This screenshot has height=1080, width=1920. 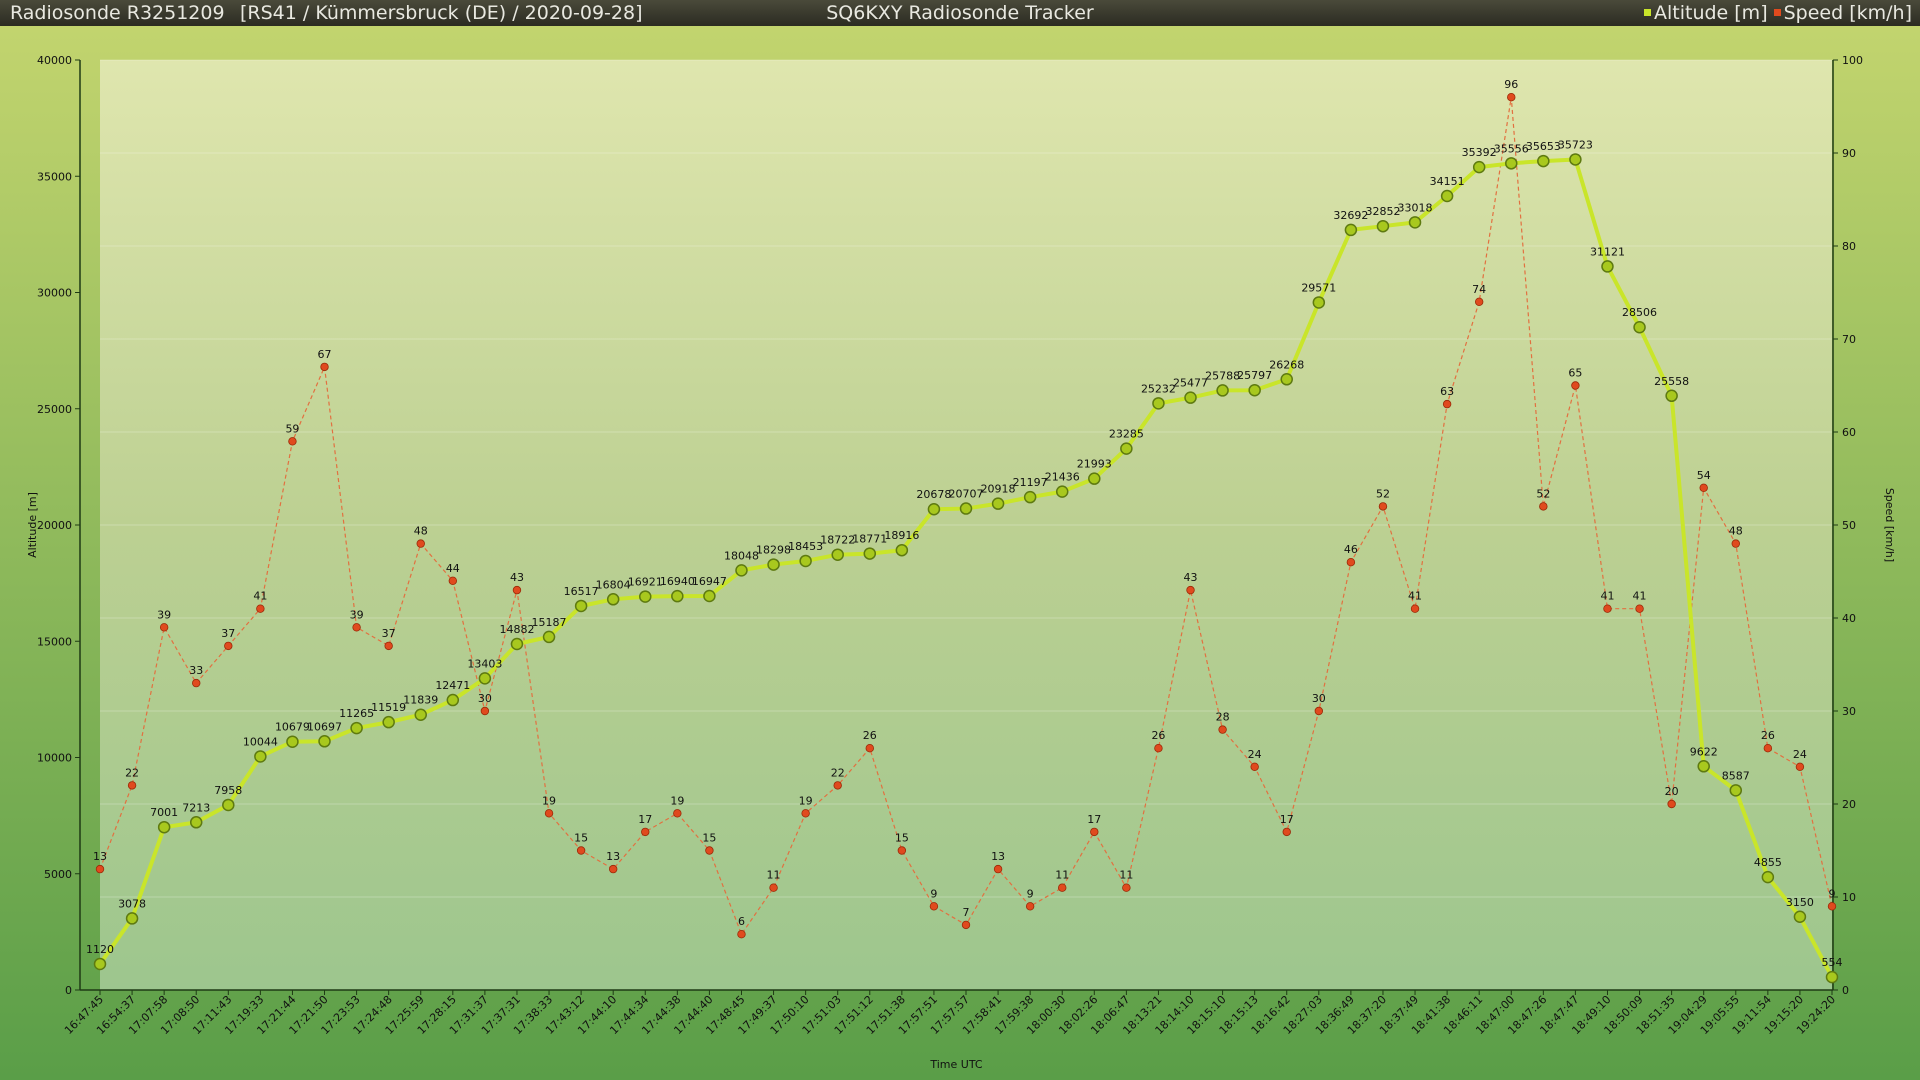 I want to click on altitude-data-label: 16804, so click(x=613, y=584).